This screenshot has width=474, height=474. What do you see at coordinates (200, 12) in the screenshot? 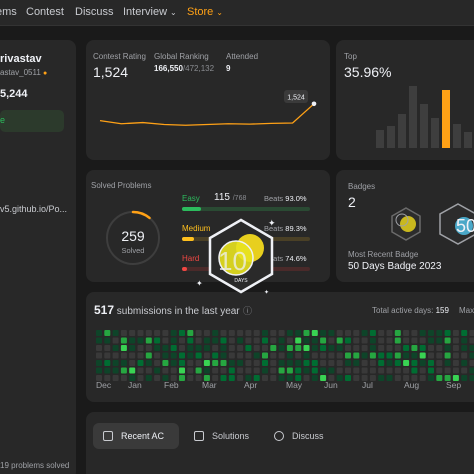
I see `nav-store-label: Store` at bounding box center [200, 12].